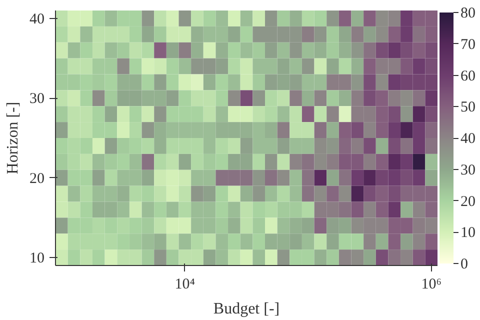 This screenshot has width=480, height=320. I want to click on x-tick-label: 10⁶, so click(431, 284).